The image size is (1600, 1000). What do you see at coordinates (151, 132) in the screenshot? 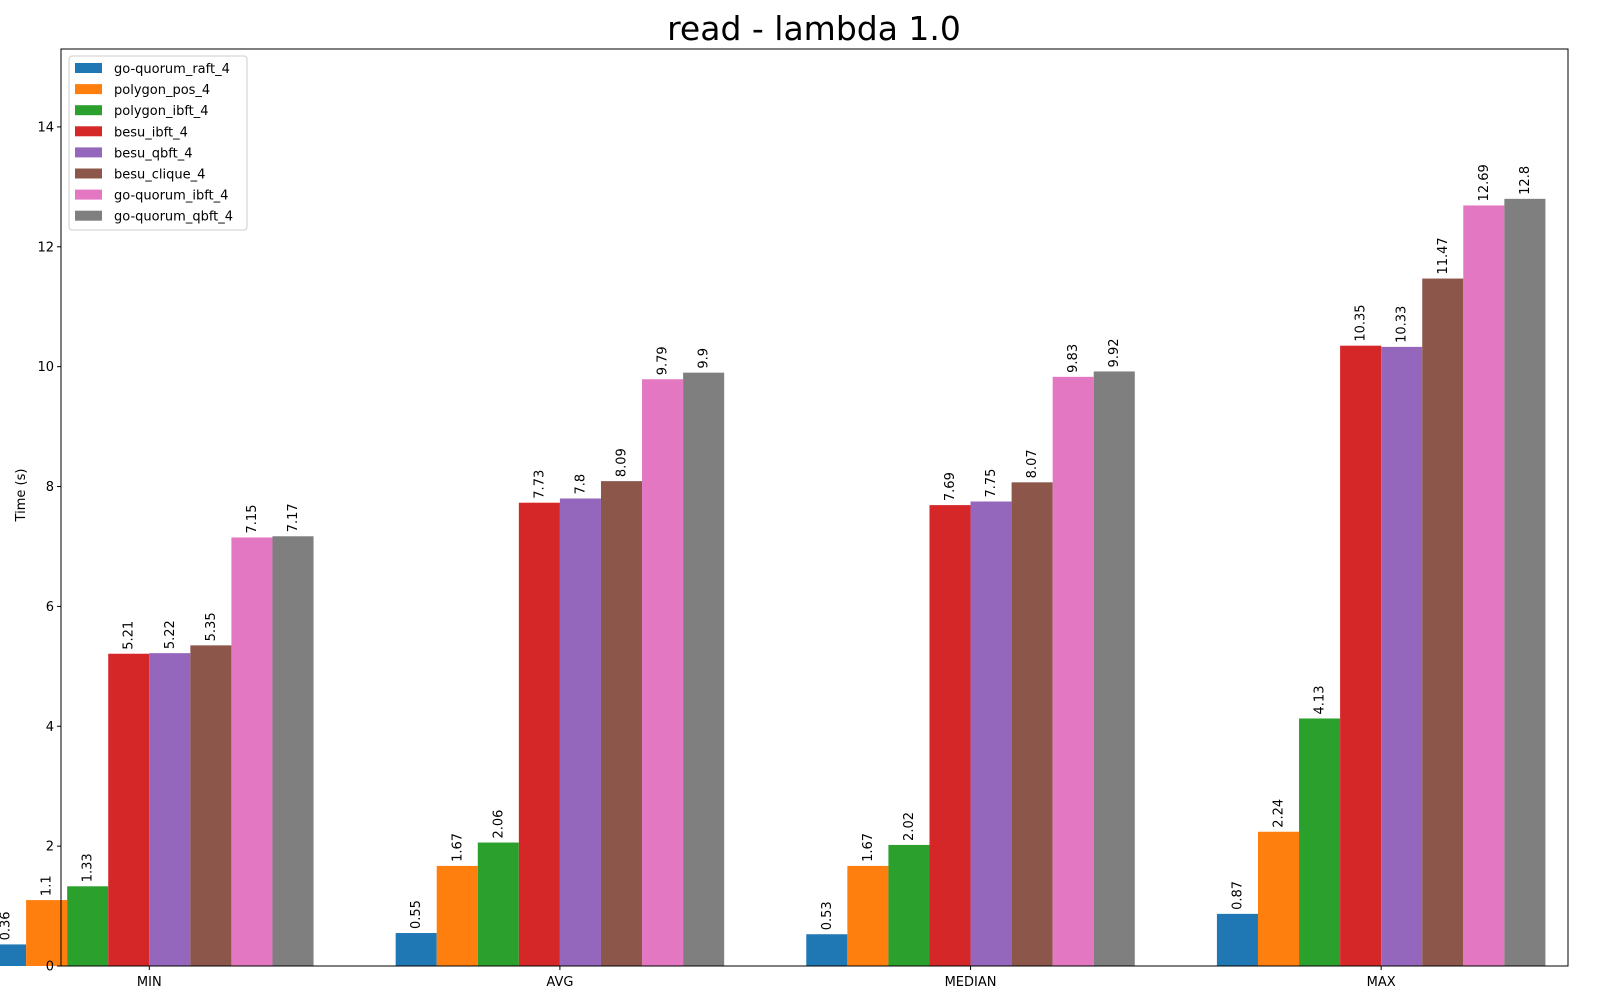
I see `legend-label: besu_ibft_4` at bounding box center [151, 132].